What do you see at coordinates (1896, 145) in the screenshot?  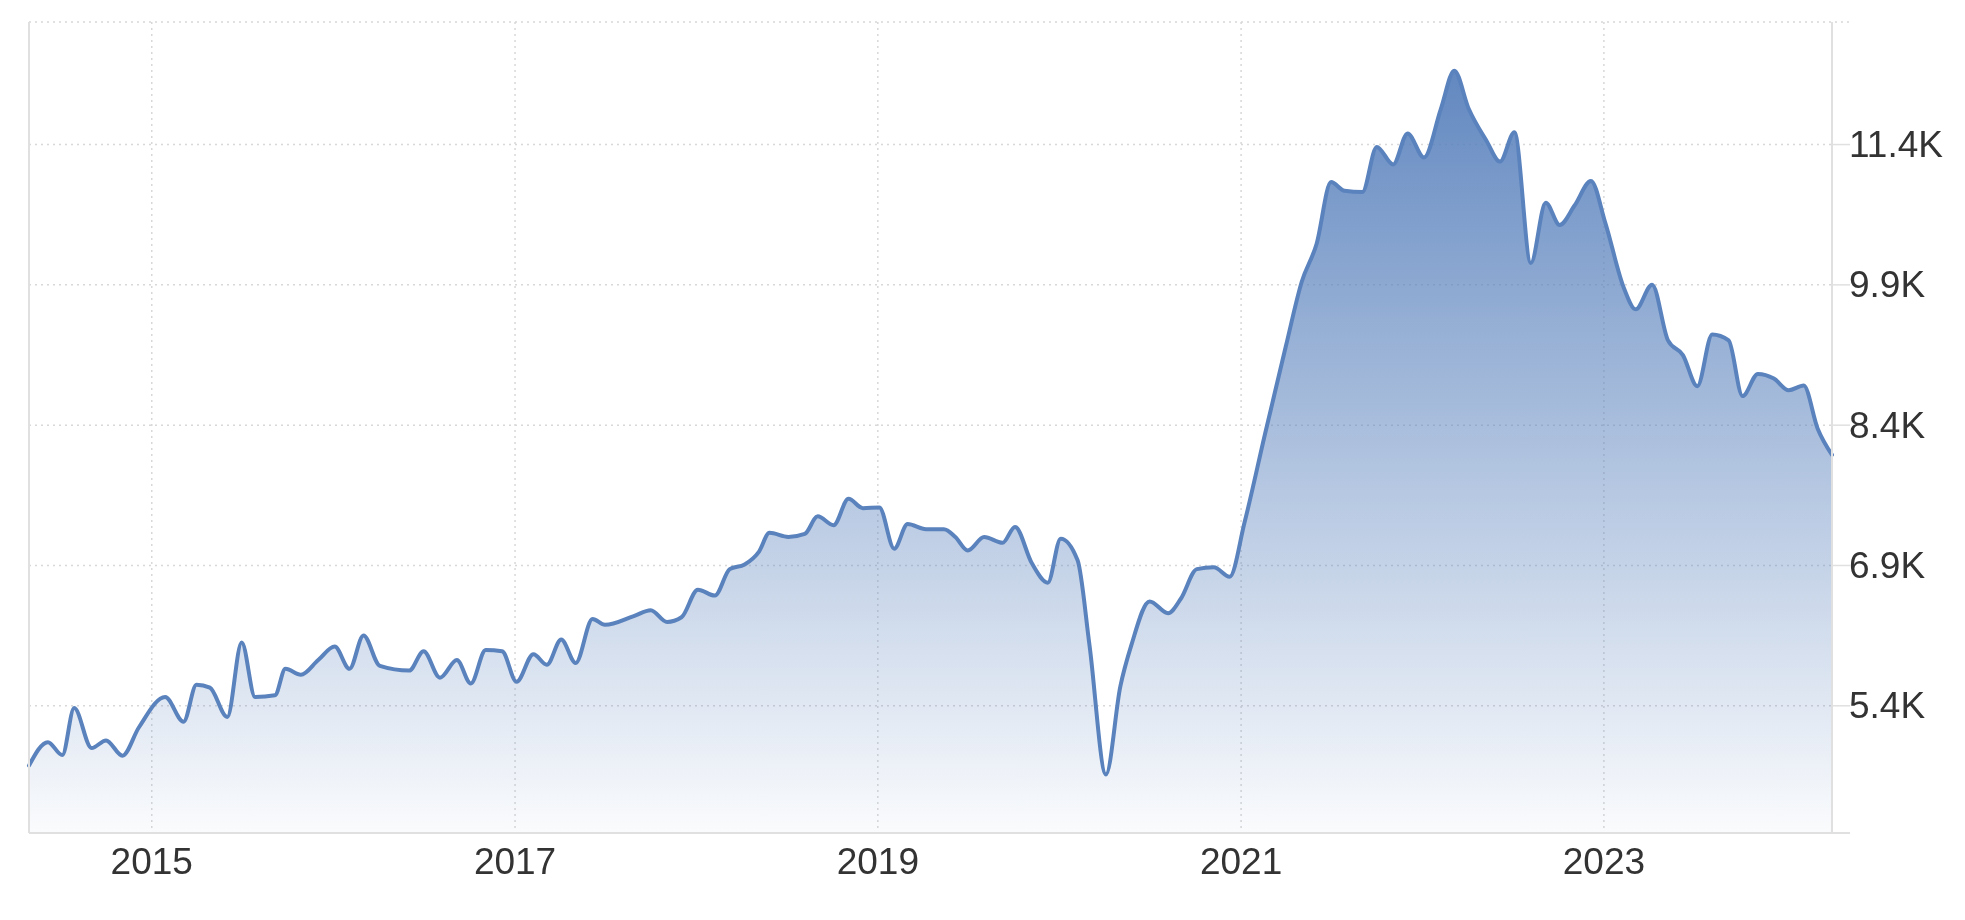 I see `y-tick-label: 11.4K` at bounding box center [1896, 145].